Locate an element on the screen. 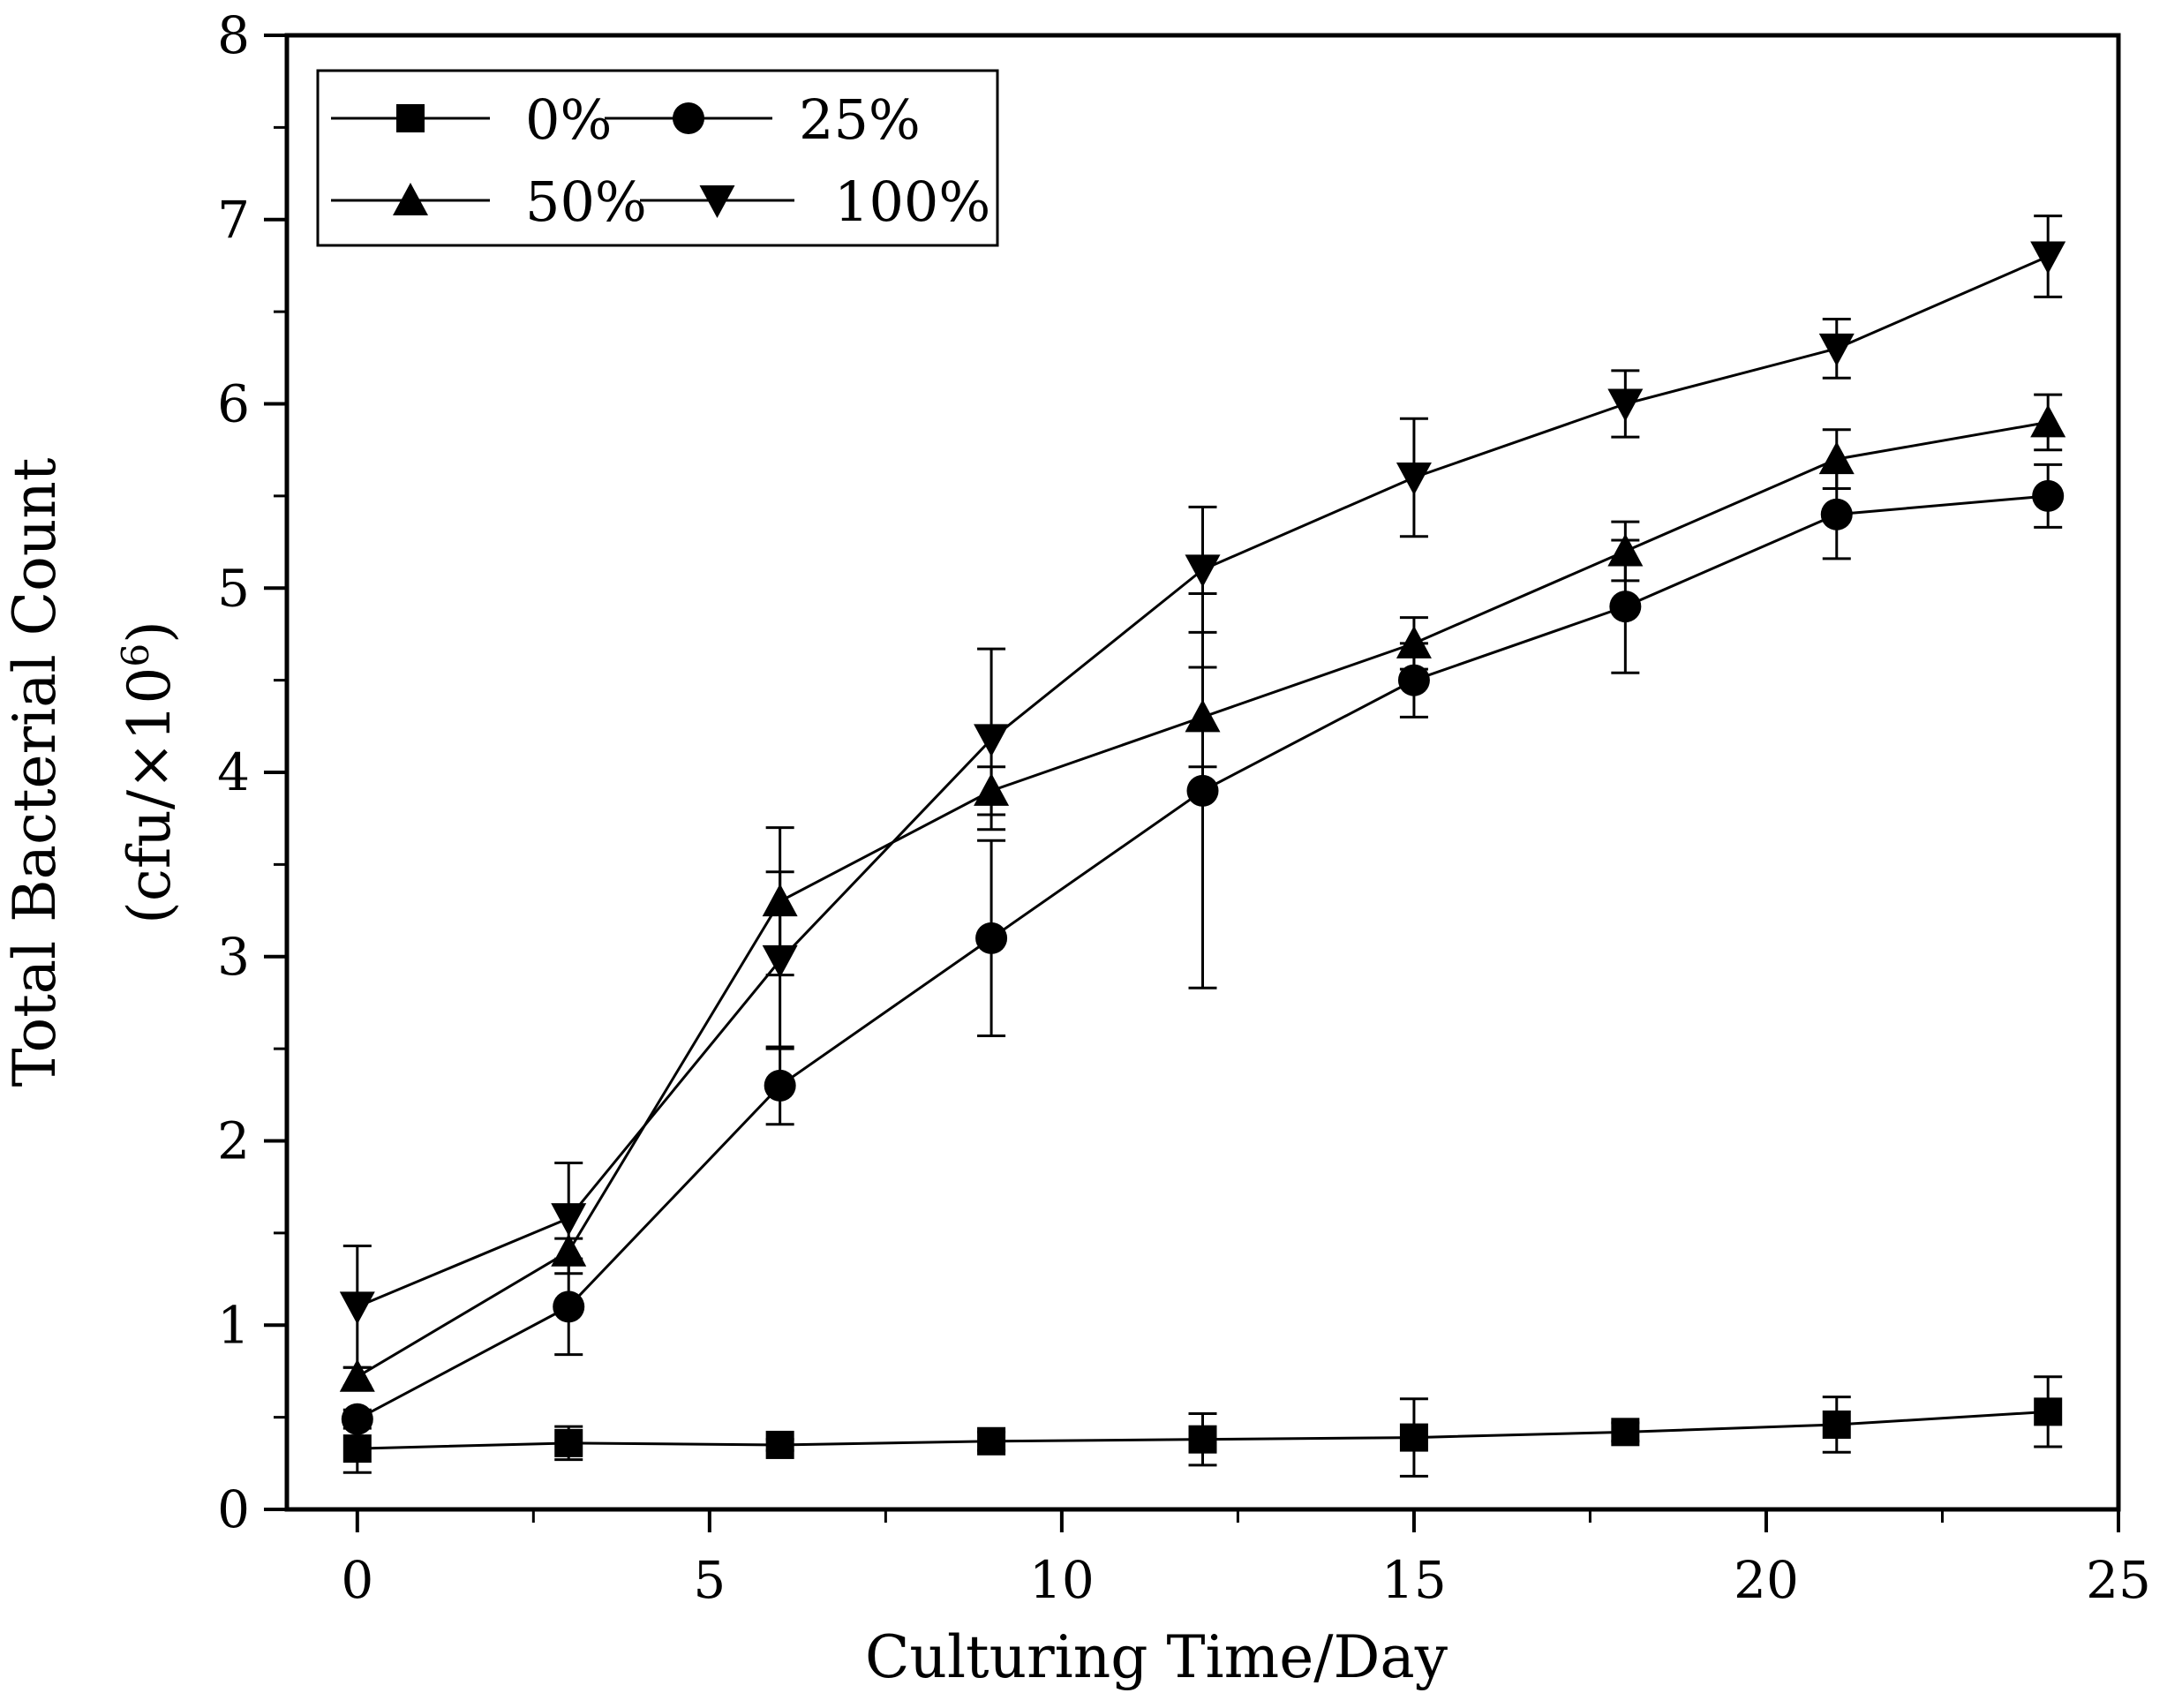 The width and height of the screenshot is (2167, 1708). y-axis-title-line1: Total Bacterial Count is located at coordinates (35, 772).